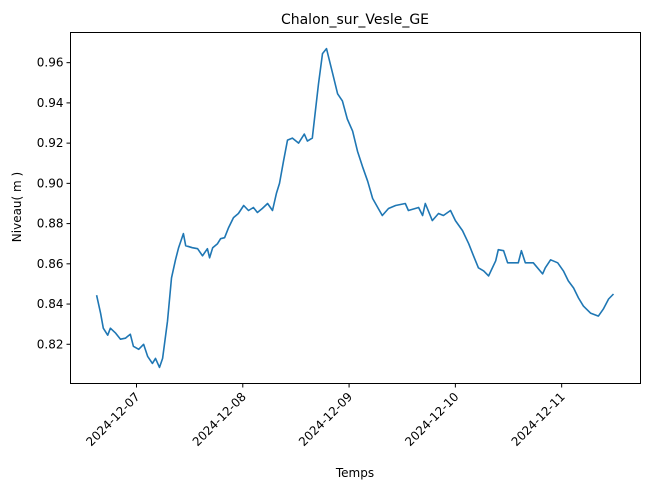  Describe the element at coordinates (355, 20) in the screenshot. I see `chart-title: Chalon_sur_Vesle_GE` at that location.